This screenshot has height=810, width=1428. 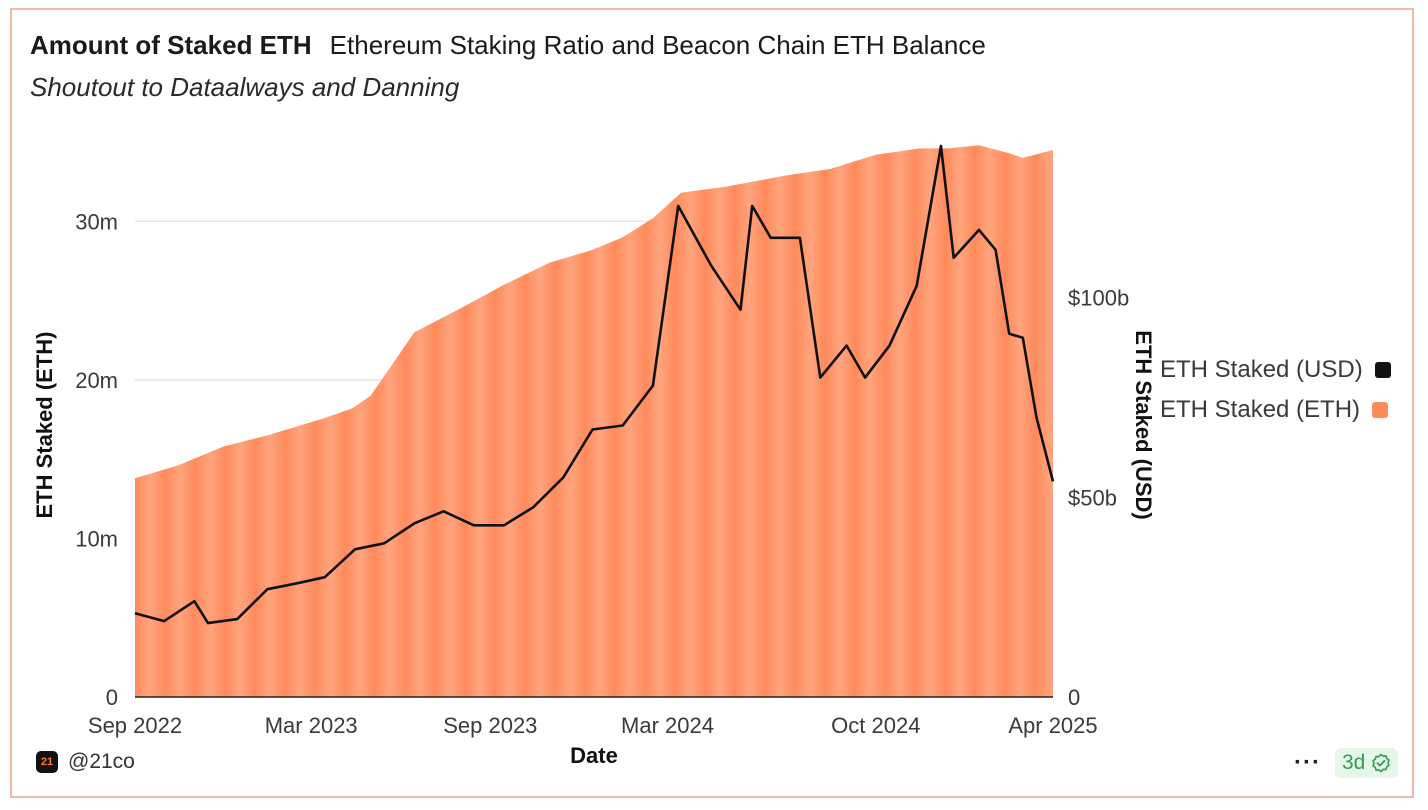 I want to click on legend: ETH Staked (USD) ETH Staked (ETH), so click(x=1275, y=390).